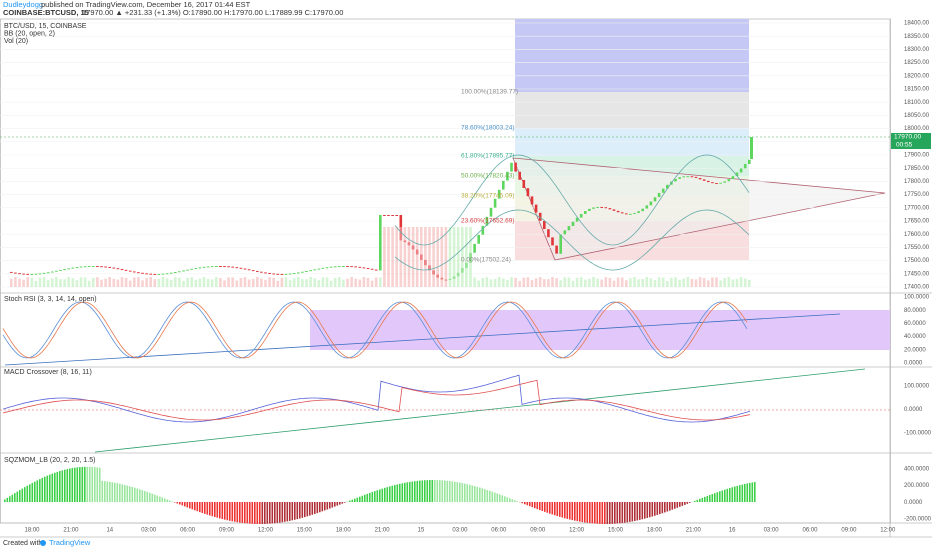 The image size is (932, 555). Describe the element at coordinates (917, 24) in the screenshot. I see `price-tick: 18400.00` at that location.